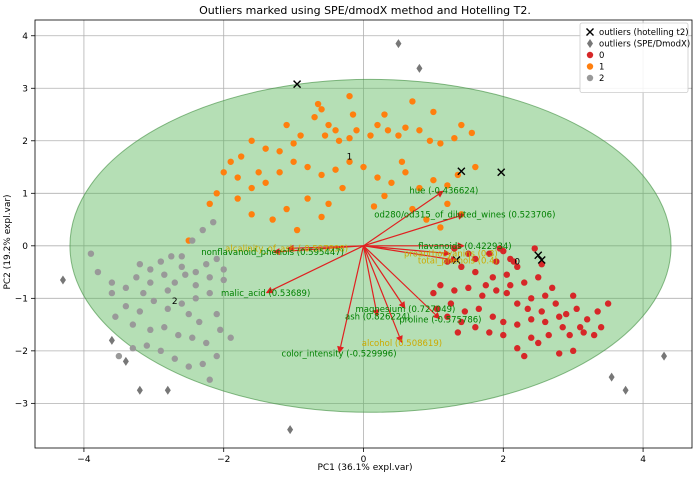 This screenshot has height=477, width=700. I want to click on loading-label: color_intensity (-0.529996), so click(339, 354).